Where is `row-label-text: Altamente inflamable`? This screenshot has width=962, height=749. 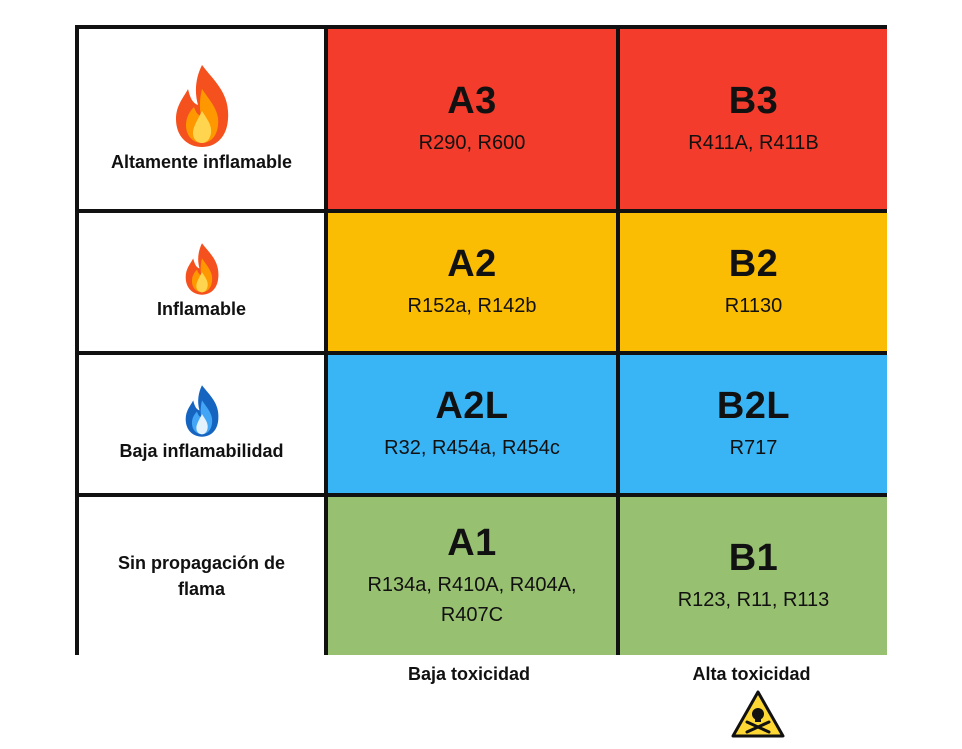
row-label-text: Altamente inflamable is located at coordinates (201, 162).